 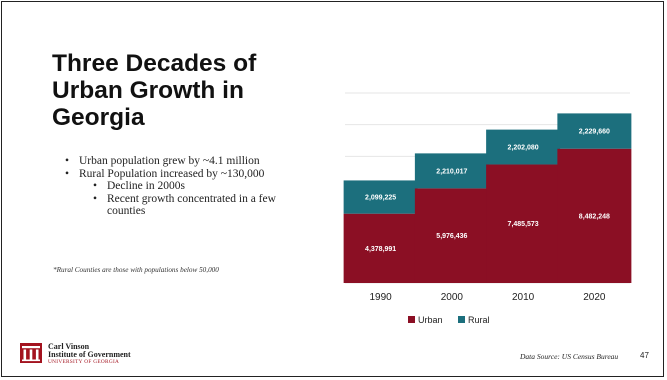 I want to click on x-tick-label: 2010, so click(x=523, y=297).